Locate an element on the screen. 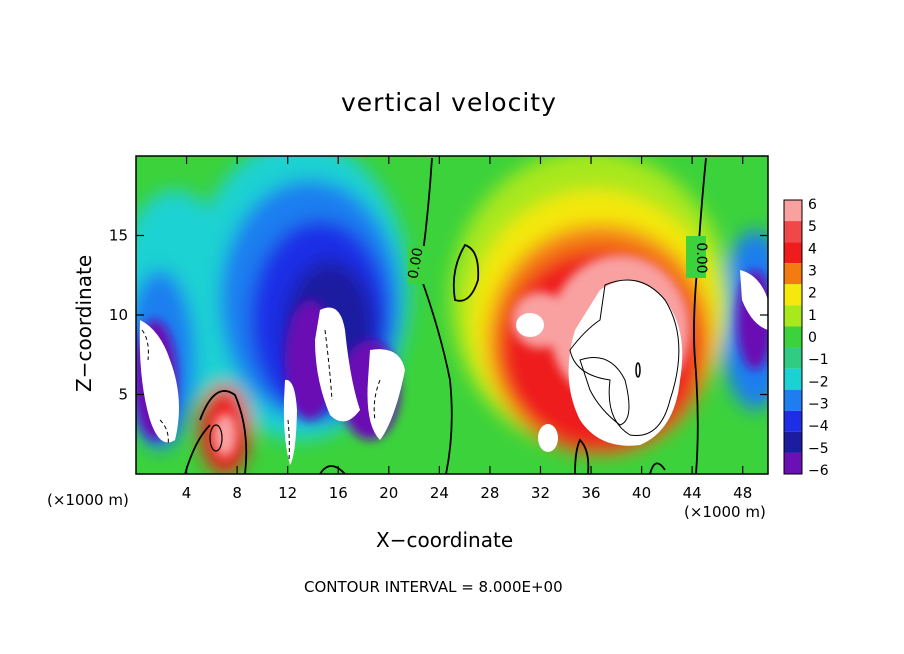 The height and width of the screenshot is (654, 904). colorbar-level-label: −6 is located at coordinates (818, 471).